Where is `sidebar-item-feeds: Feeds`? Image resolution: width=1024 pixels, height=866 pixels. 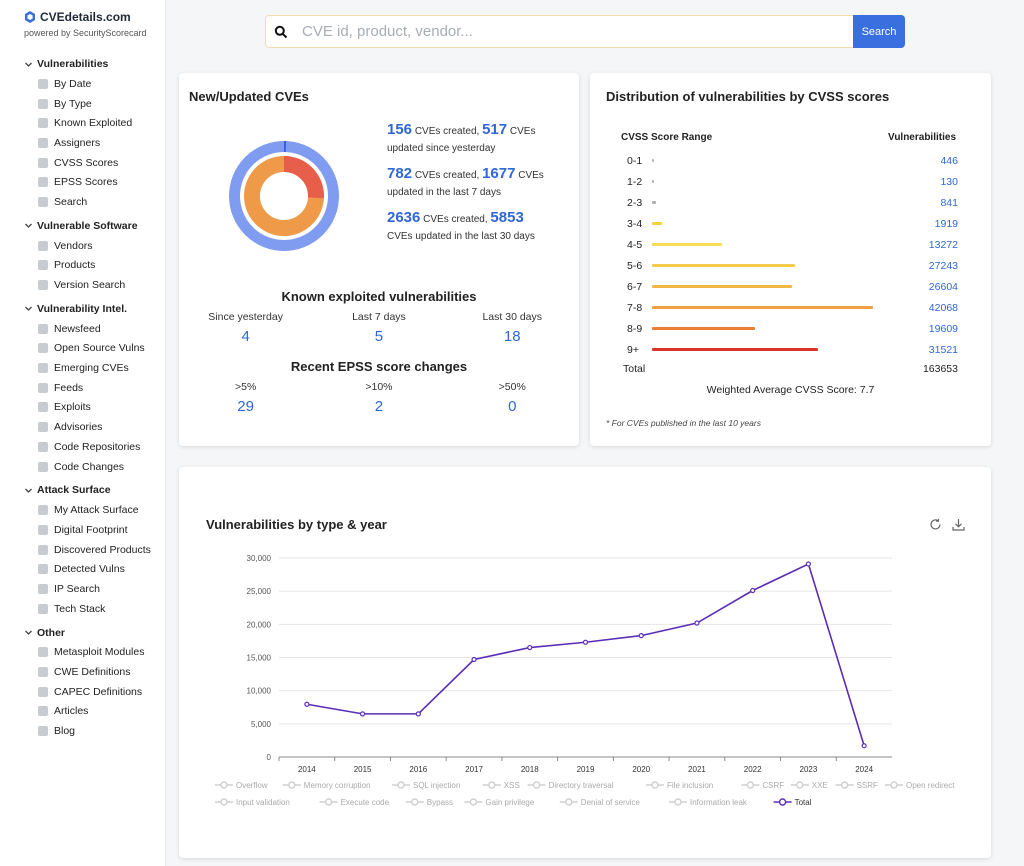
sidebar-item-feeds: Feeds is located at coordinates (94, 388).